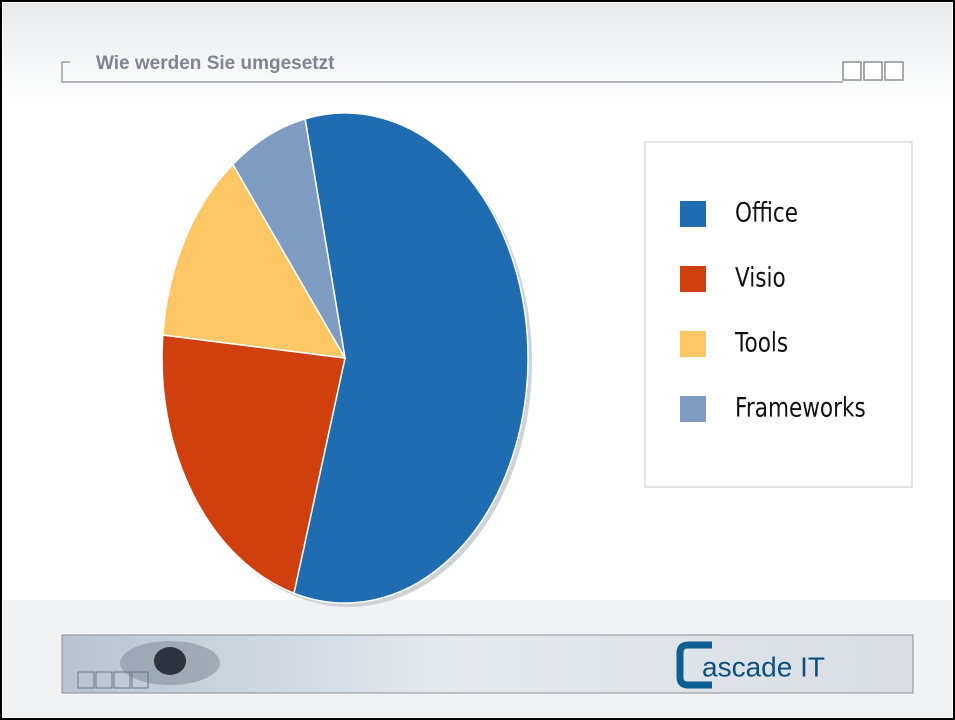 This screenshot has height=720, width=955. Describe the element at coordinates (452, 72) in the screenshot. I see `title-frame` at that location.